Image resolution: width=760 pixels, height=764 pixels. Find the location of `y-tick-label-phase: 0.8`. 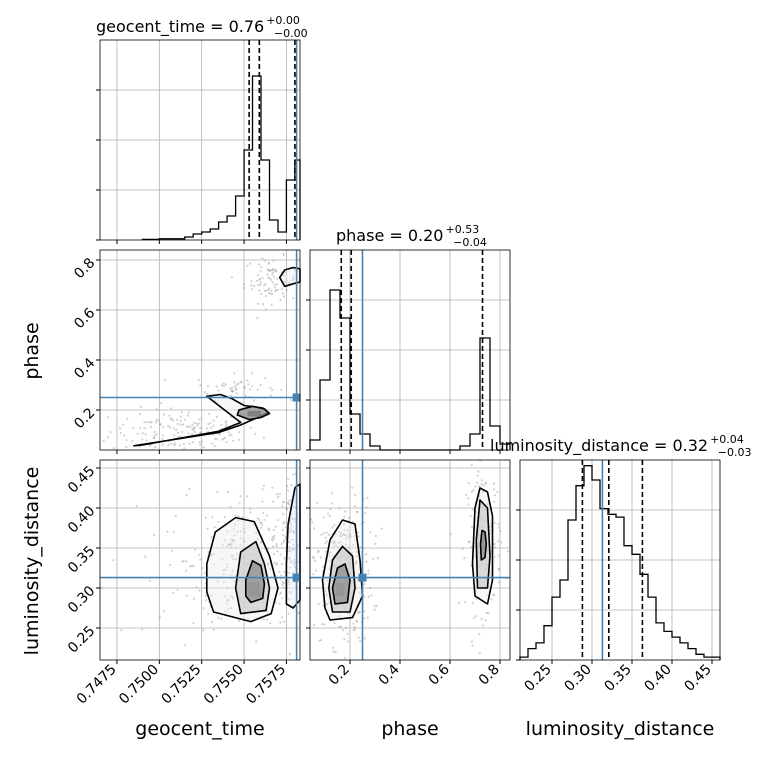

y-tick-label-phase: 0.8 is located at coordinates (84, 268).